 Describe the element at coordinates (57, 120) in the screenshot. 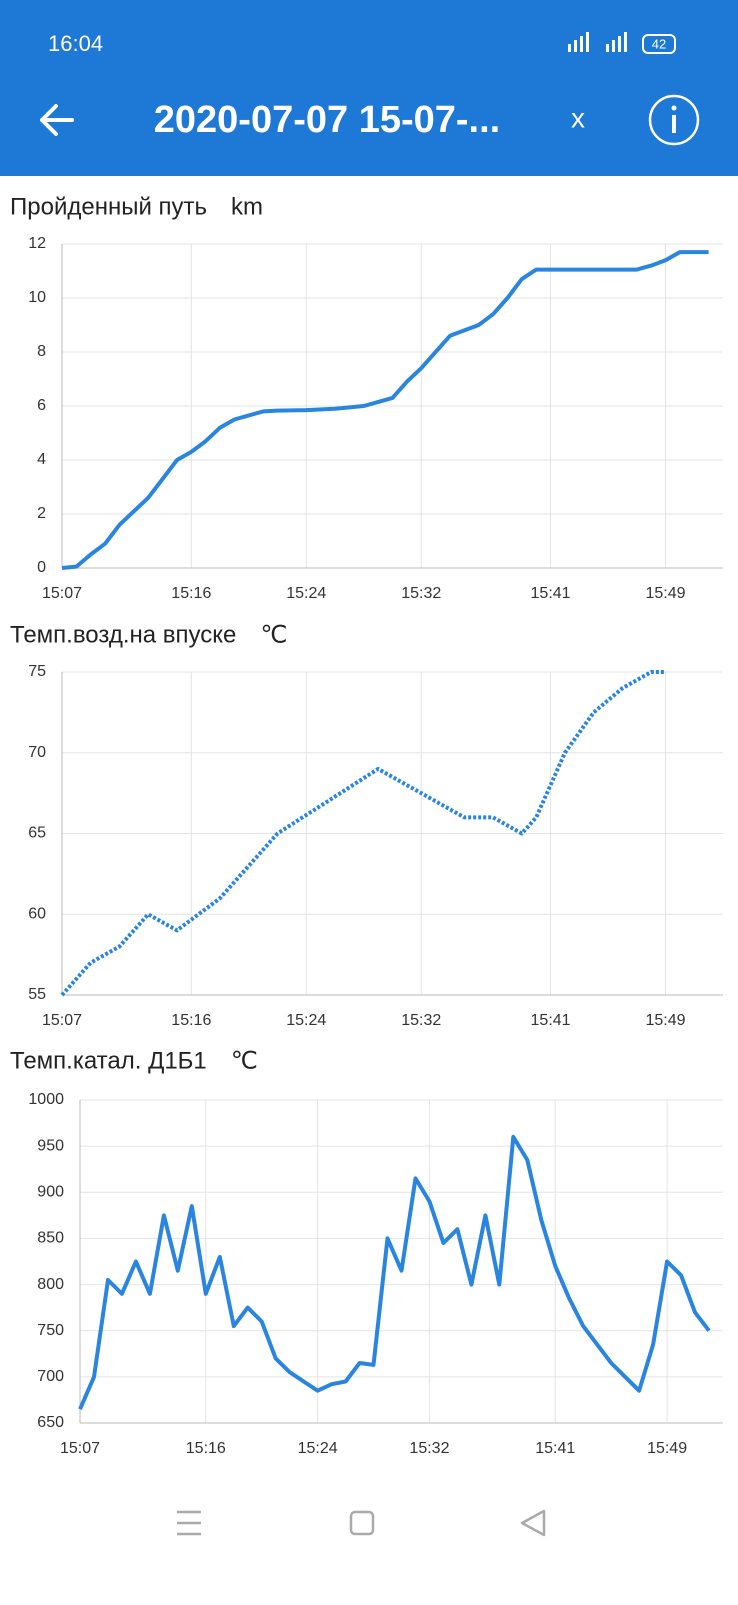

I see `back-button` at that location.